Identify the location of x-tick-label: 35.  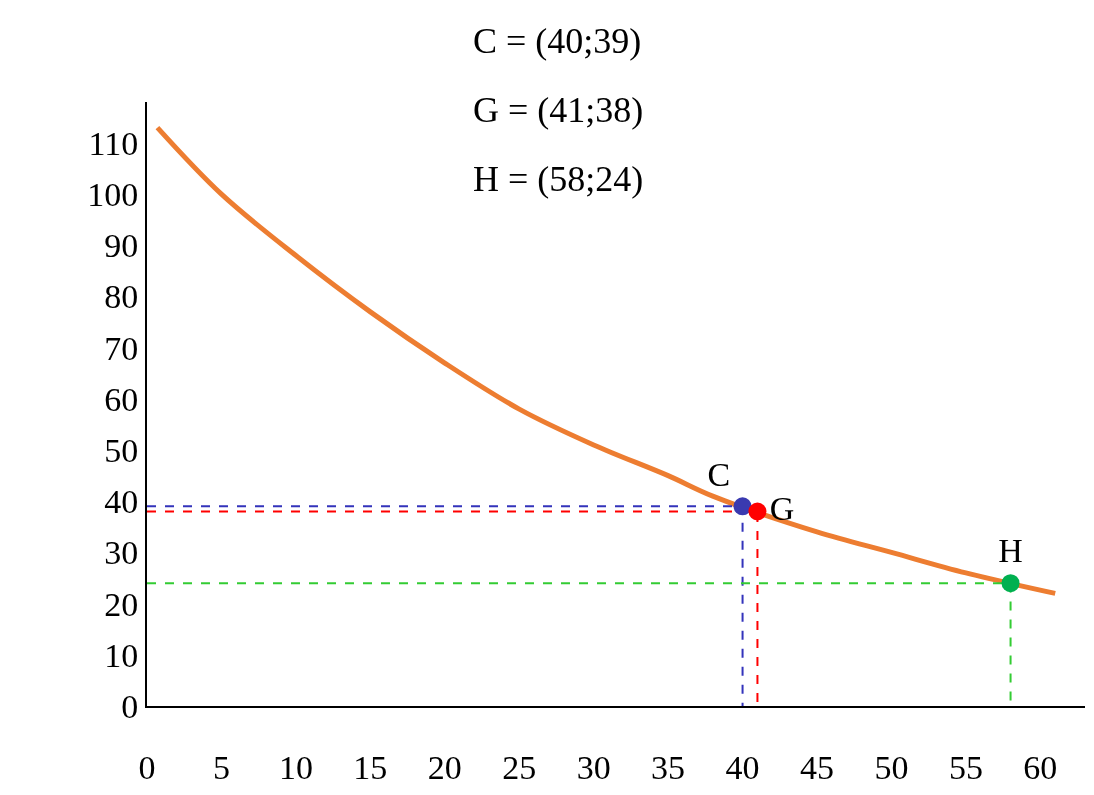
(668, 767).